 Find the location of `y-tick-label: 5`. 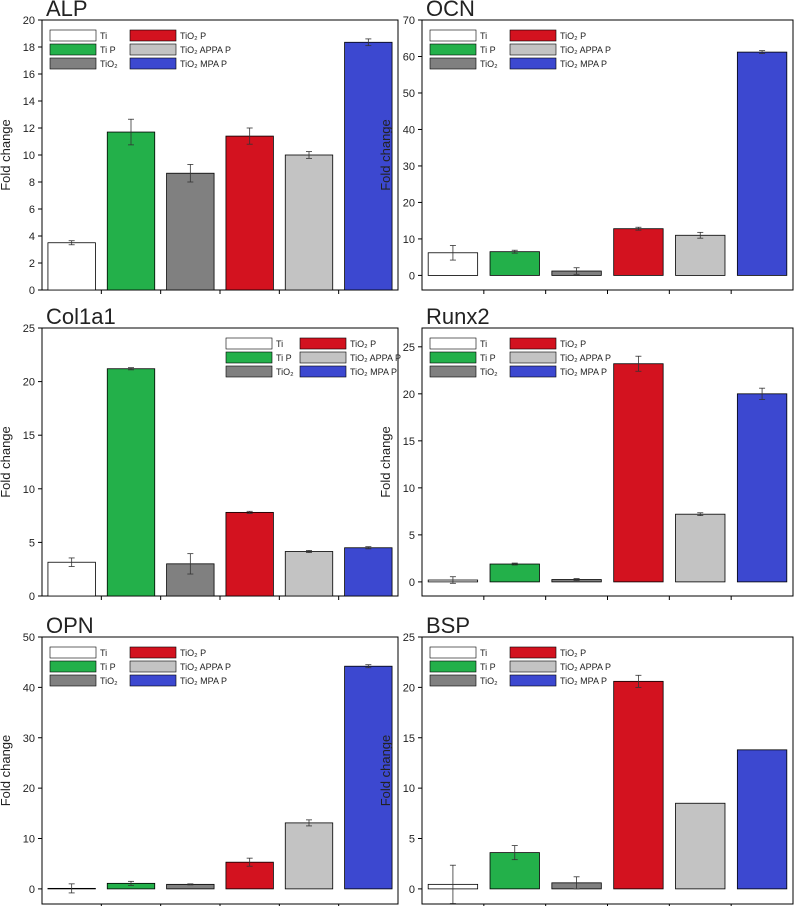

y-tick-label: 5 is located at coordinates (412, 840).